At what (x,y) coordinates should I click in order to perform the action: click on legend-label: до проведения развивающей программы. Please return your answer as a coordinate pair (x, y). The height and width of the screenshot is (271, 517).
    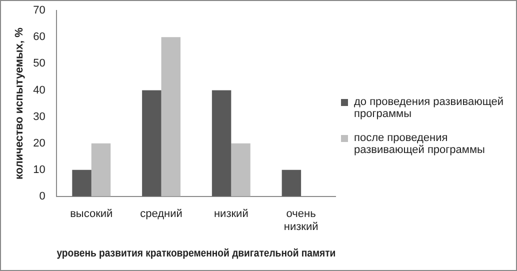
    Looking at the image, I should click on (429, 108).